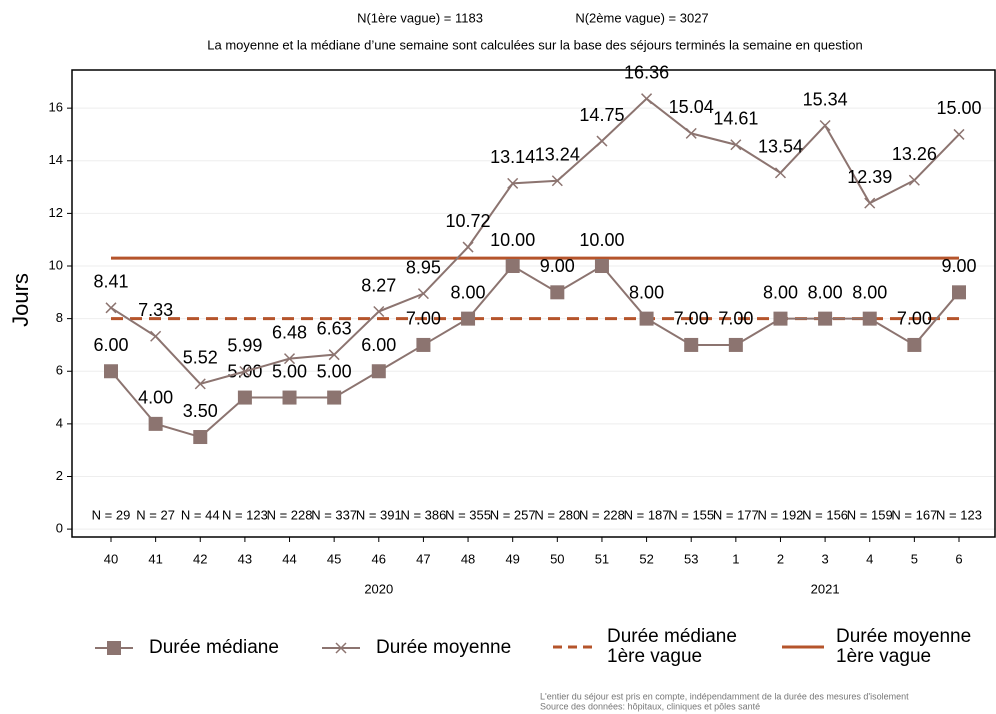 The image size is (996, 714). Describe the element at coordinates (244, 345) in the screenshot. I see `data-label: 5.99` at that location.